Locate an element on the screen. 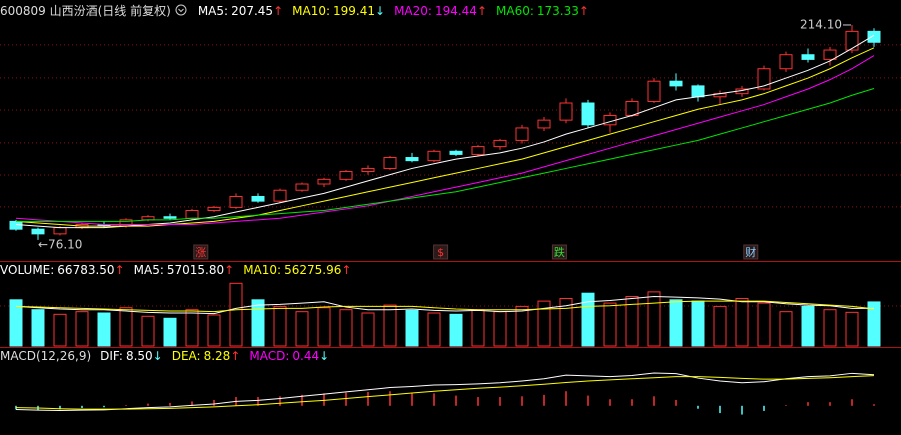  legend-item: MA10: 56275.96↑ is located at coordinates (297, 270).